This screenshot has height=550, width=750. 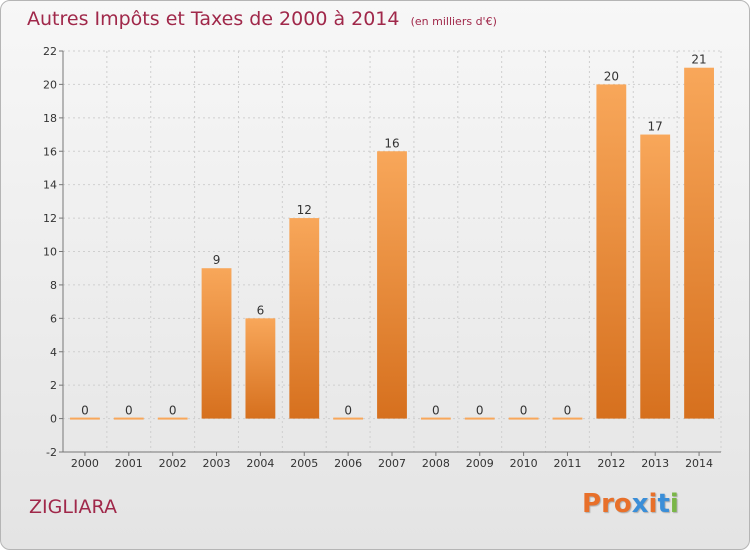 I want to click on x-tick-label: 2009, so click(x=480, y=463).